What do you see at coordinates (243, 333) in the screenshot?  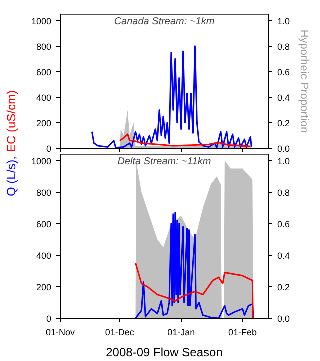 I see `x-tick-label: 01-Feb` at bounding box center [243, 333].